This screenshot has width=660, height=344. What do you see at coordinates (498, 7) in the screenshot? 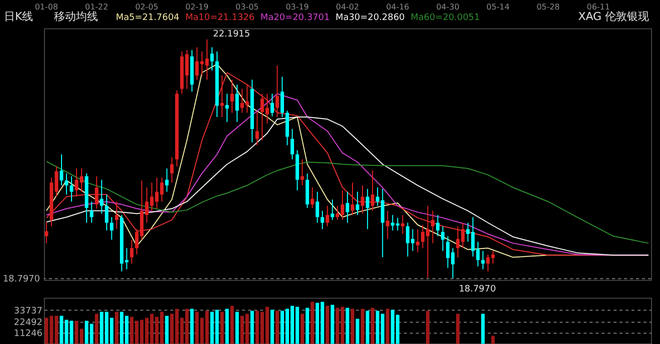
I see `x-tick-label: 05-14` at bounding box center [498, 7].